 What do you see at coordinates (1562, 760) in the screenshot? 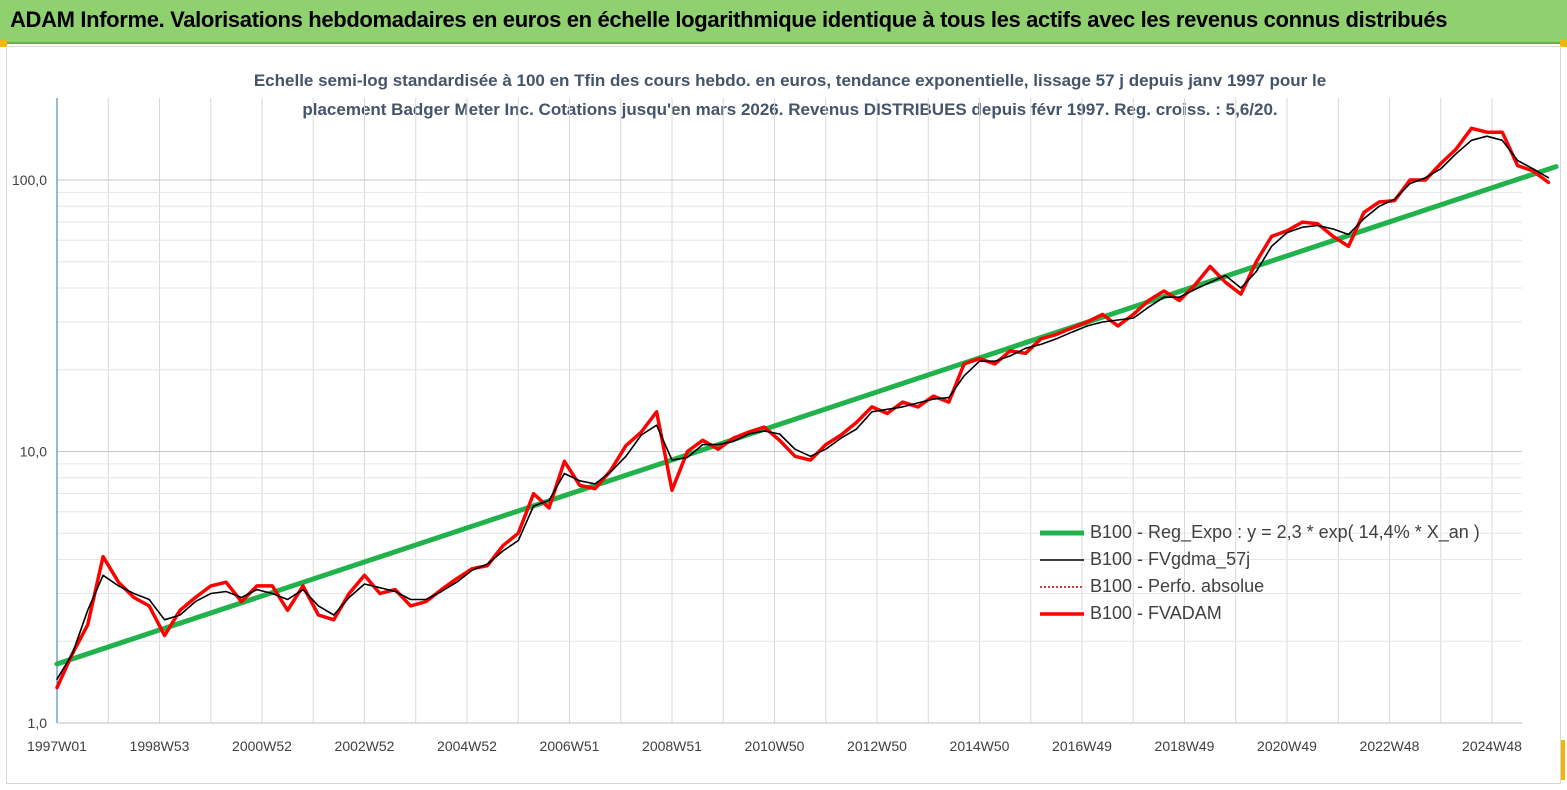
I see `corner-marker-bottom-right` at bounding box center [1562, 760].